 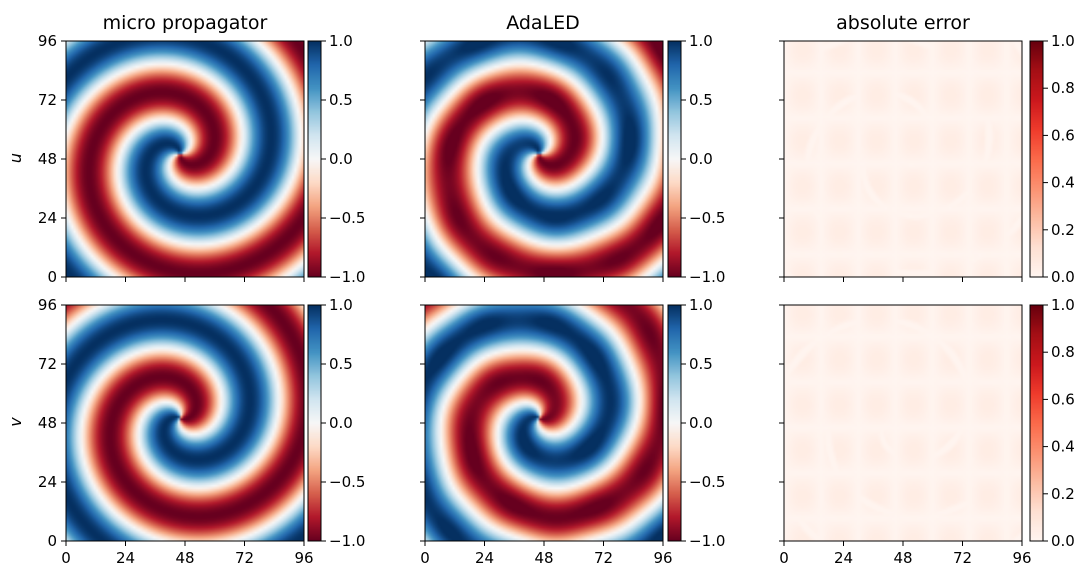 I want to click on colorbar-v-ada, so click(x=674, y=423).